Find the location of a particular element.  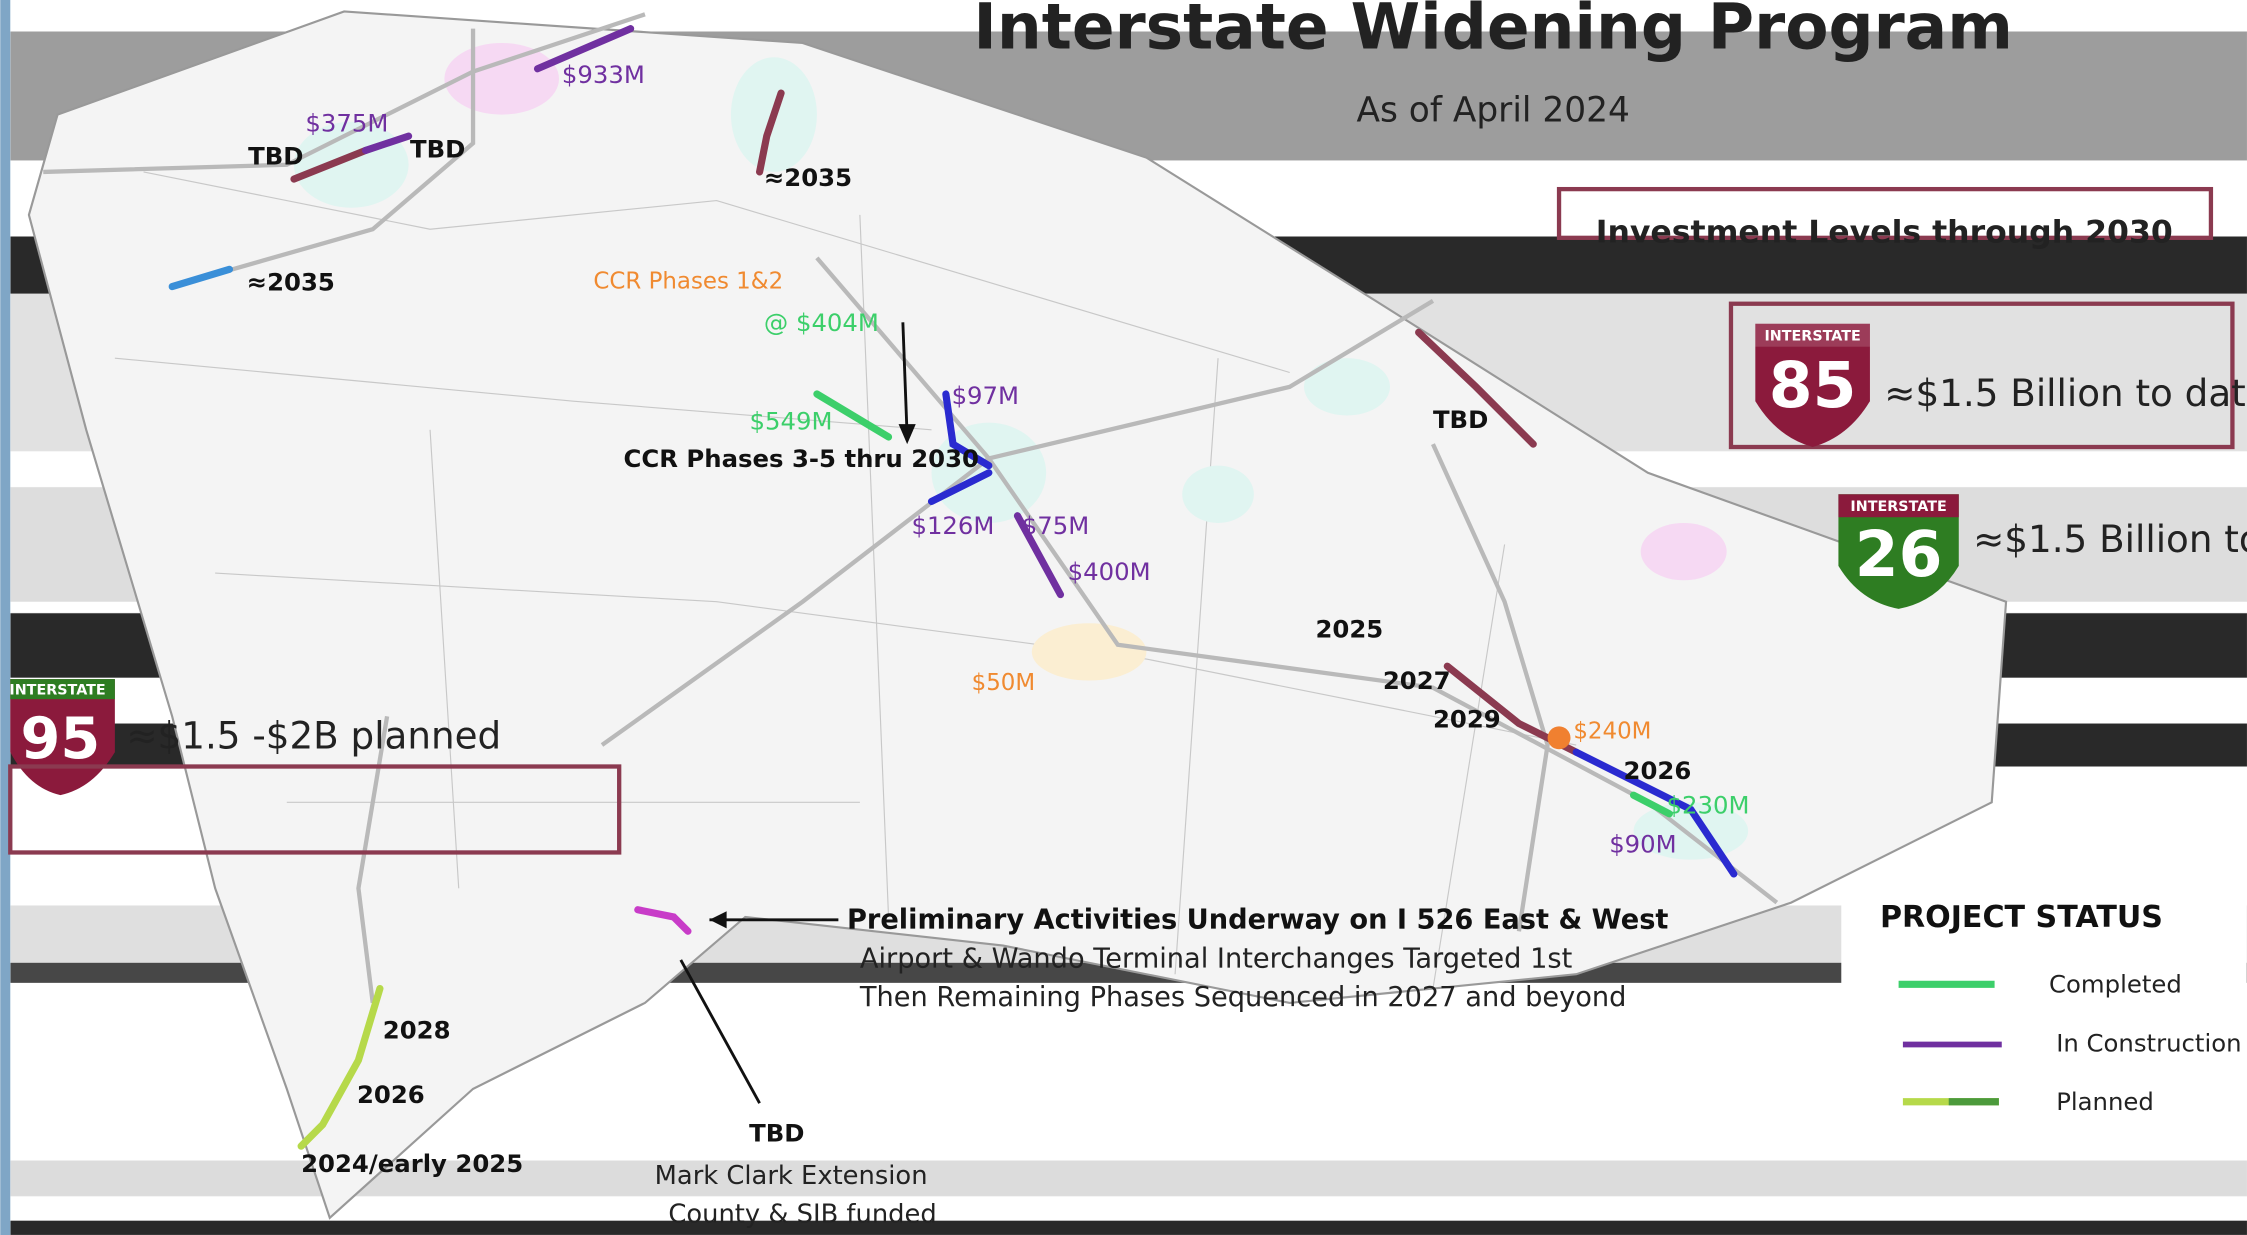

shield-26: INTERSTATE 26 is located at coordinates (1898, 551).